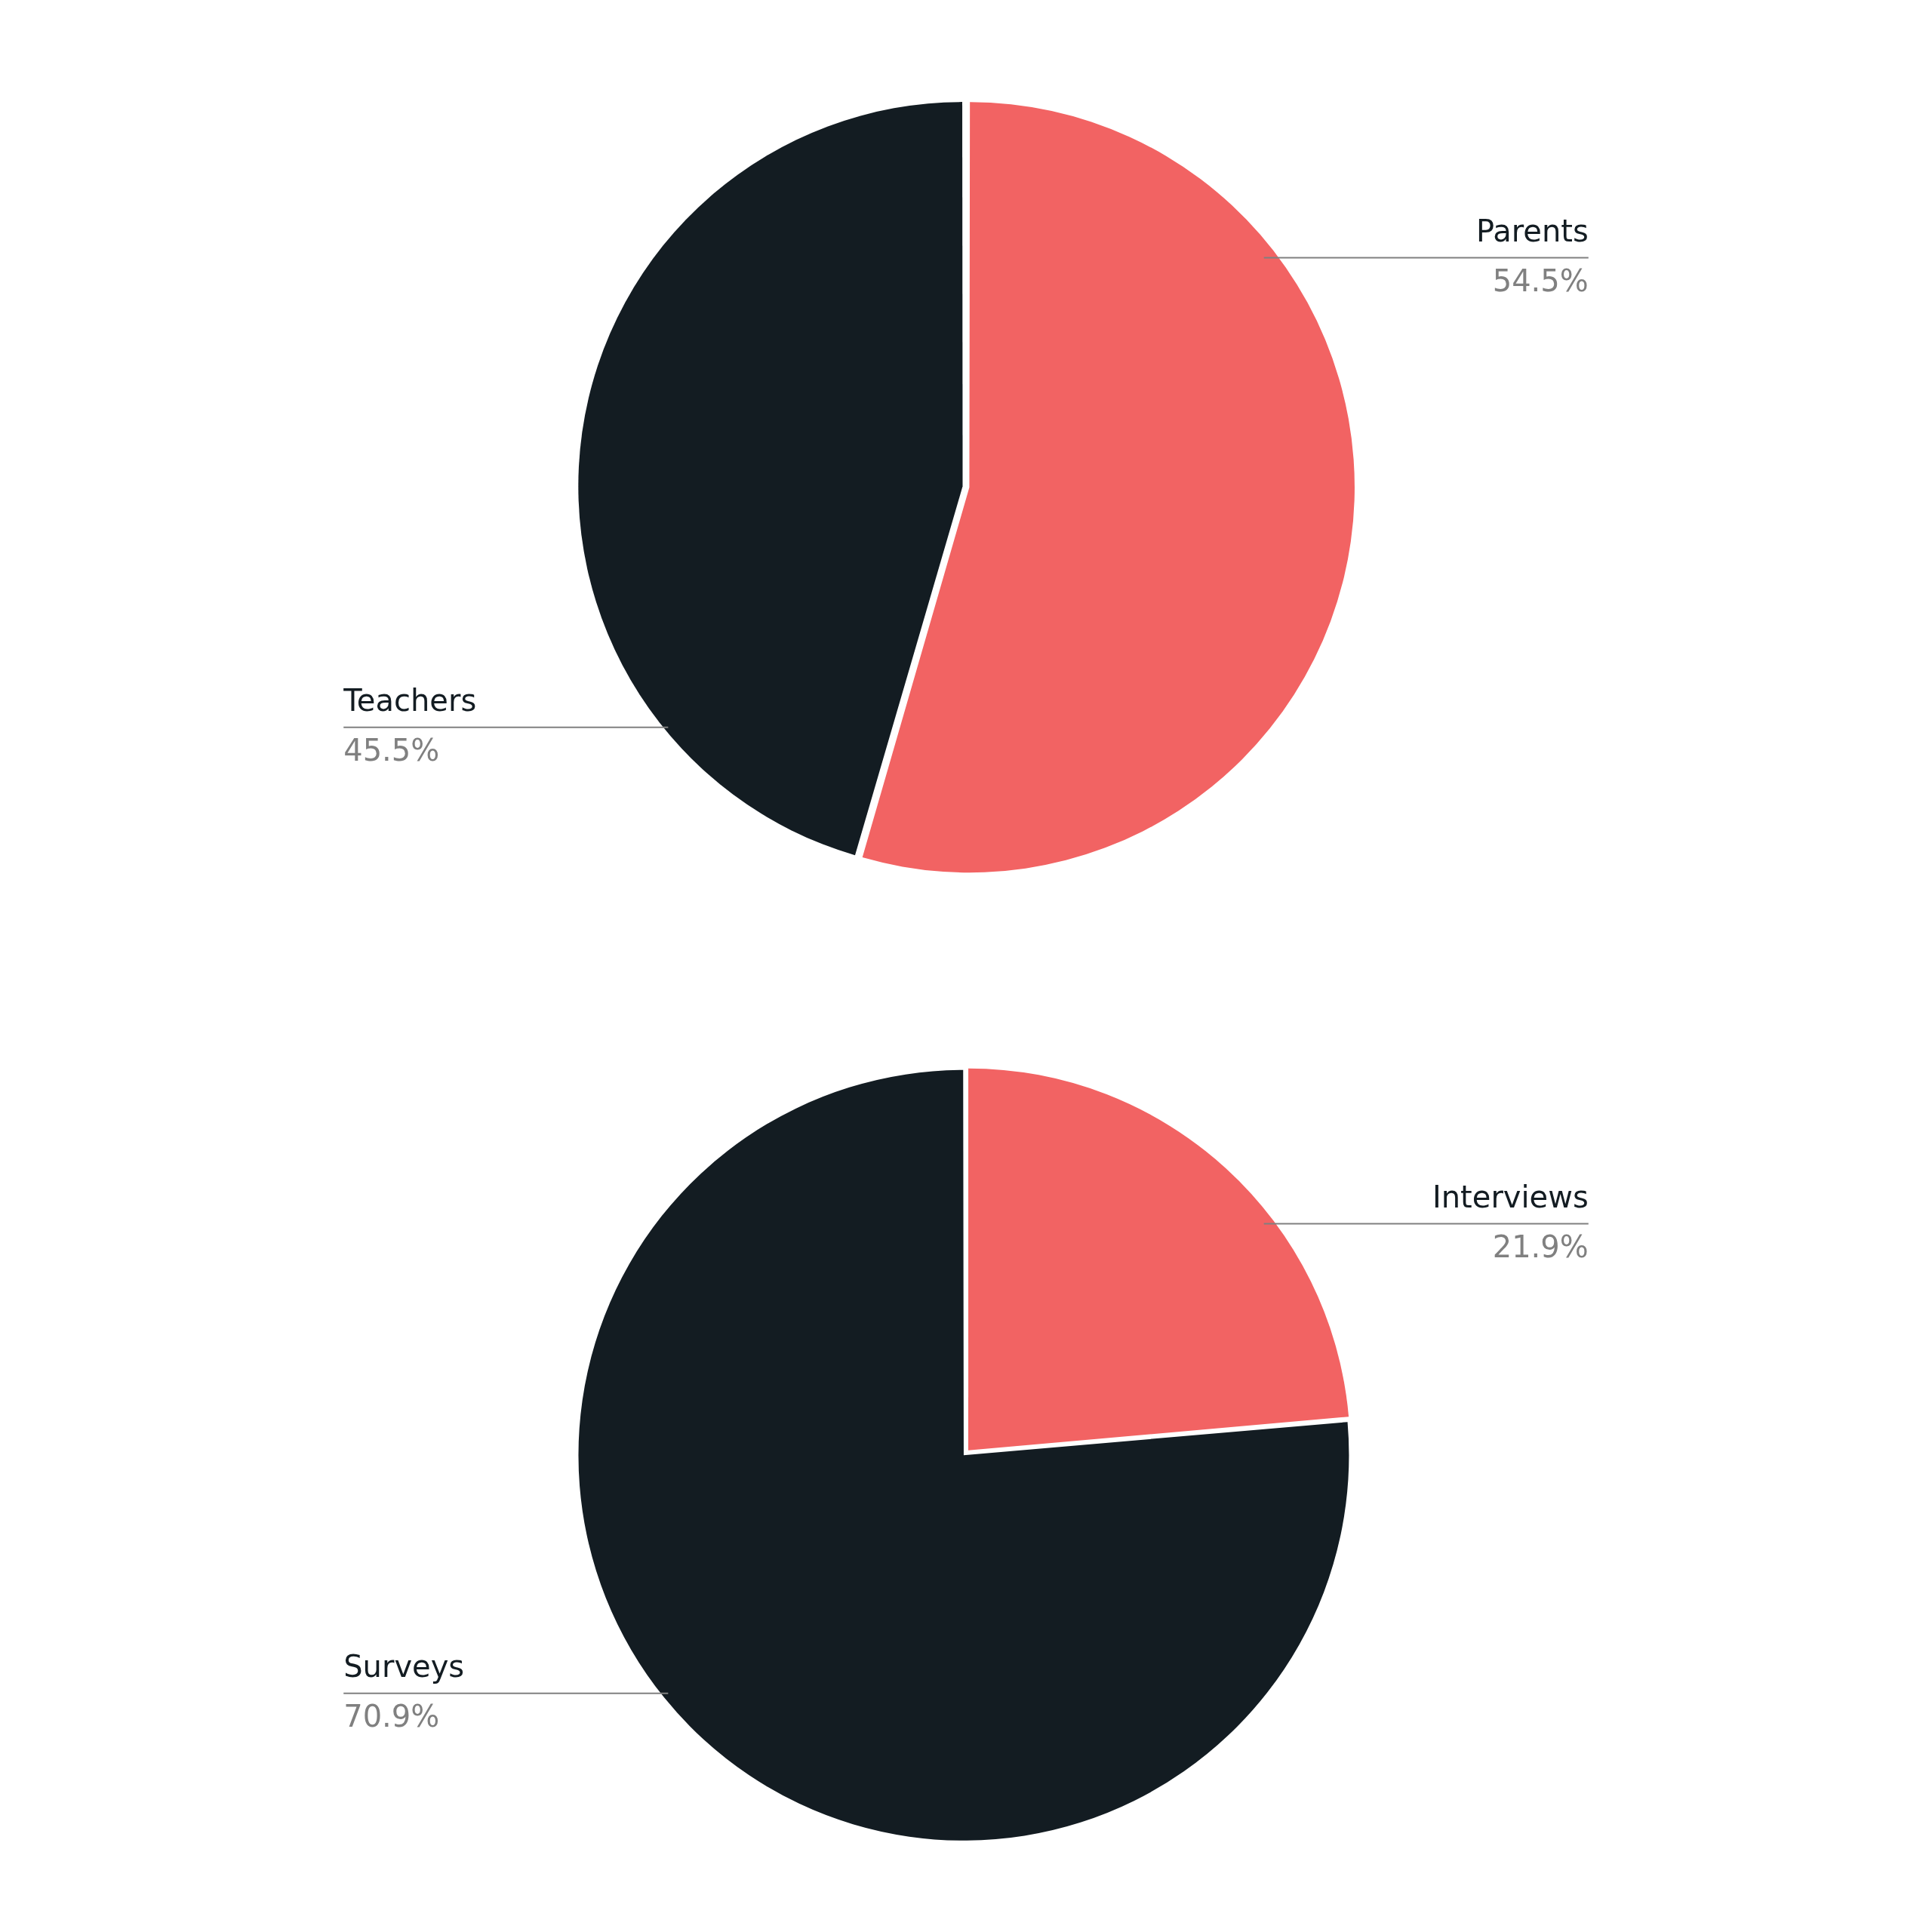 Image resolution: width=1932 pixels, height=1932 pixels. I want to click on data-label: 70.9%, so click(391, 1716).